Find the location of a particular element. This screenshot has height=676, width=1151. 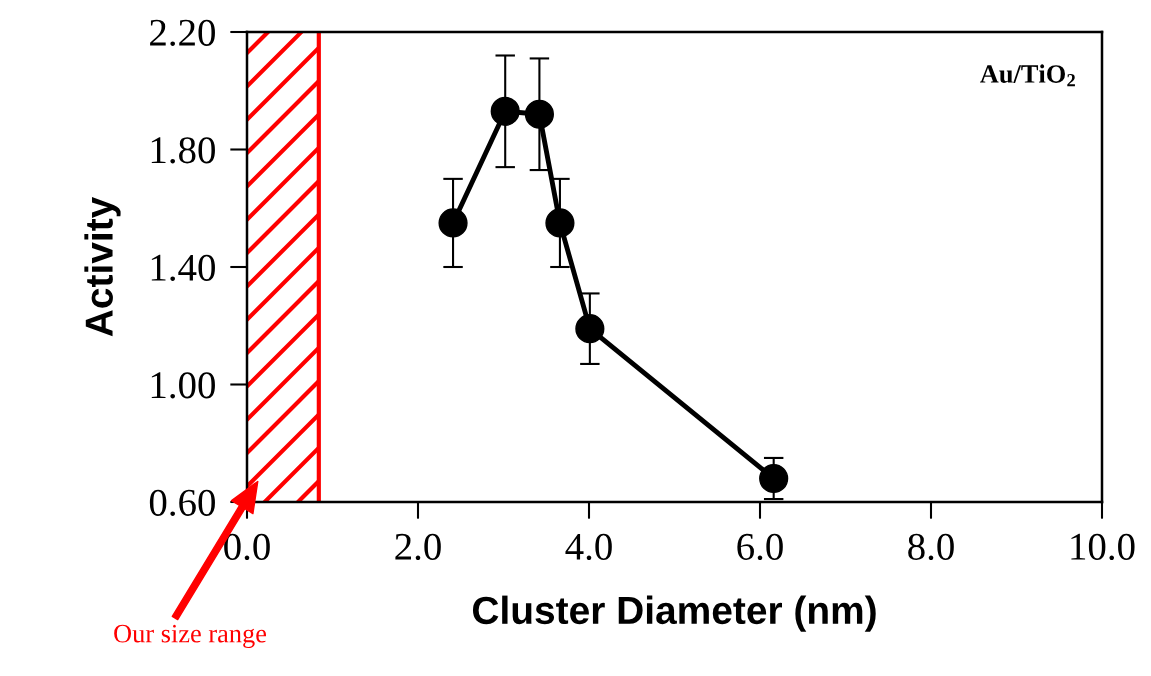

y-tick-label: 0.60 is located at coordinates (182, 503).